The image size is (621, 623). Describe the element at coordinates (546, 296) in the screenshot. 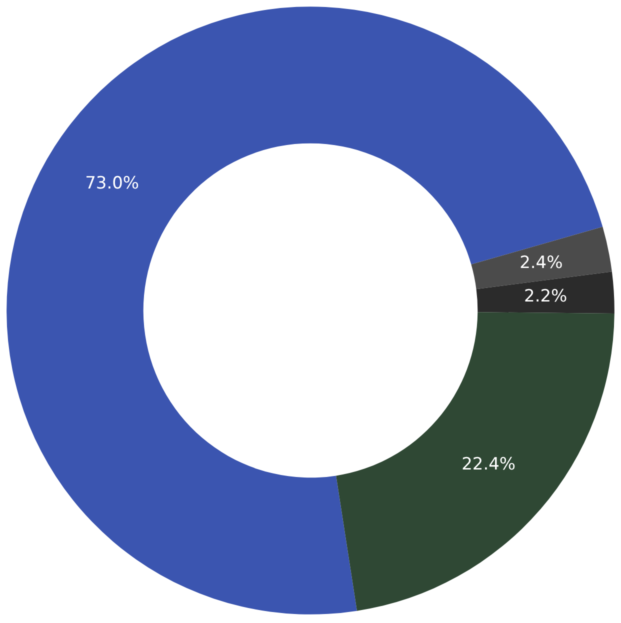

I see `data-label: 2.2%` at that location.